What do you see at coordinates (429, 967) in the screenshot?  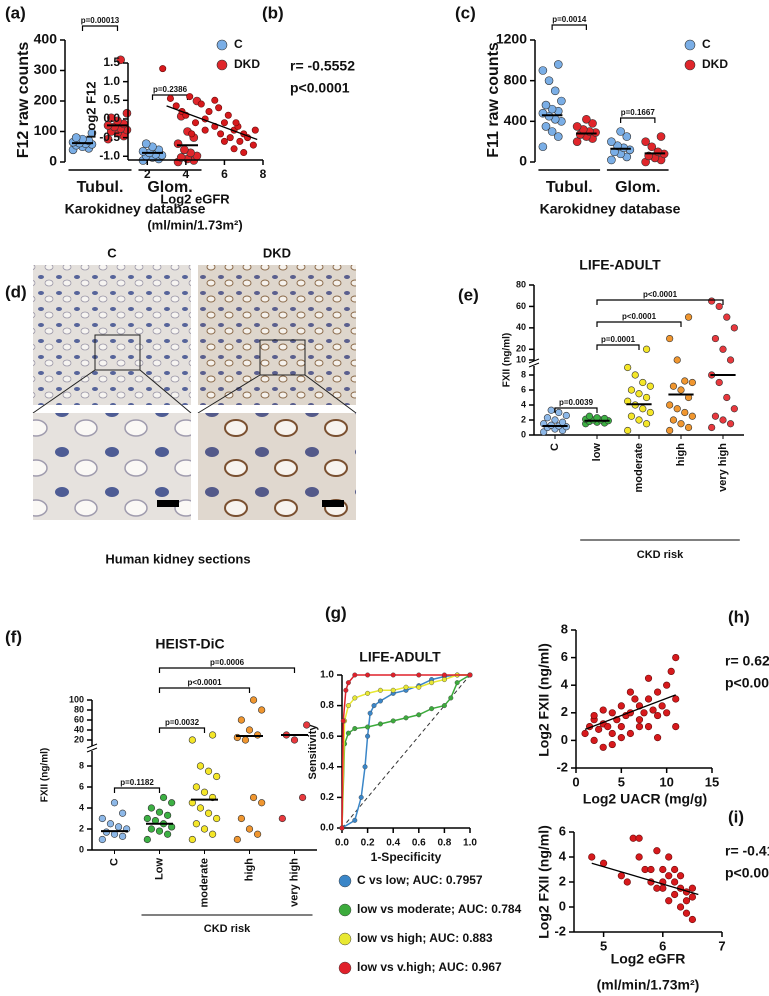 I see `legend-label: low vs v.high; AUC: 0.967` at bounding box center [429, 967].